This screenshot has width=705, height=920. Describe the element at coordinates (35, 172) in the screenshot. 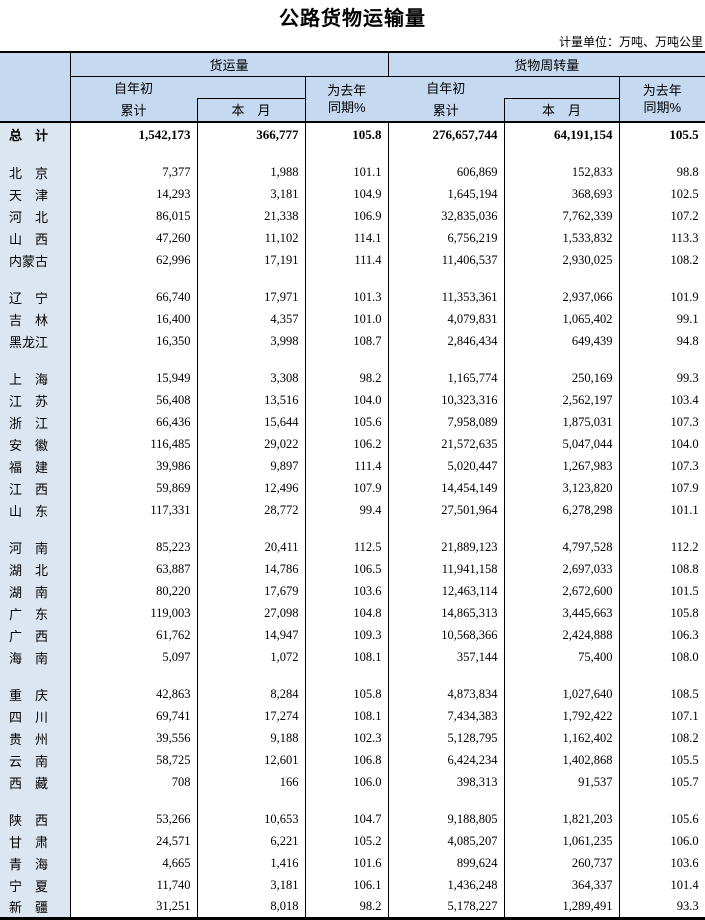

I see `region-cell: 北 京` at that location.